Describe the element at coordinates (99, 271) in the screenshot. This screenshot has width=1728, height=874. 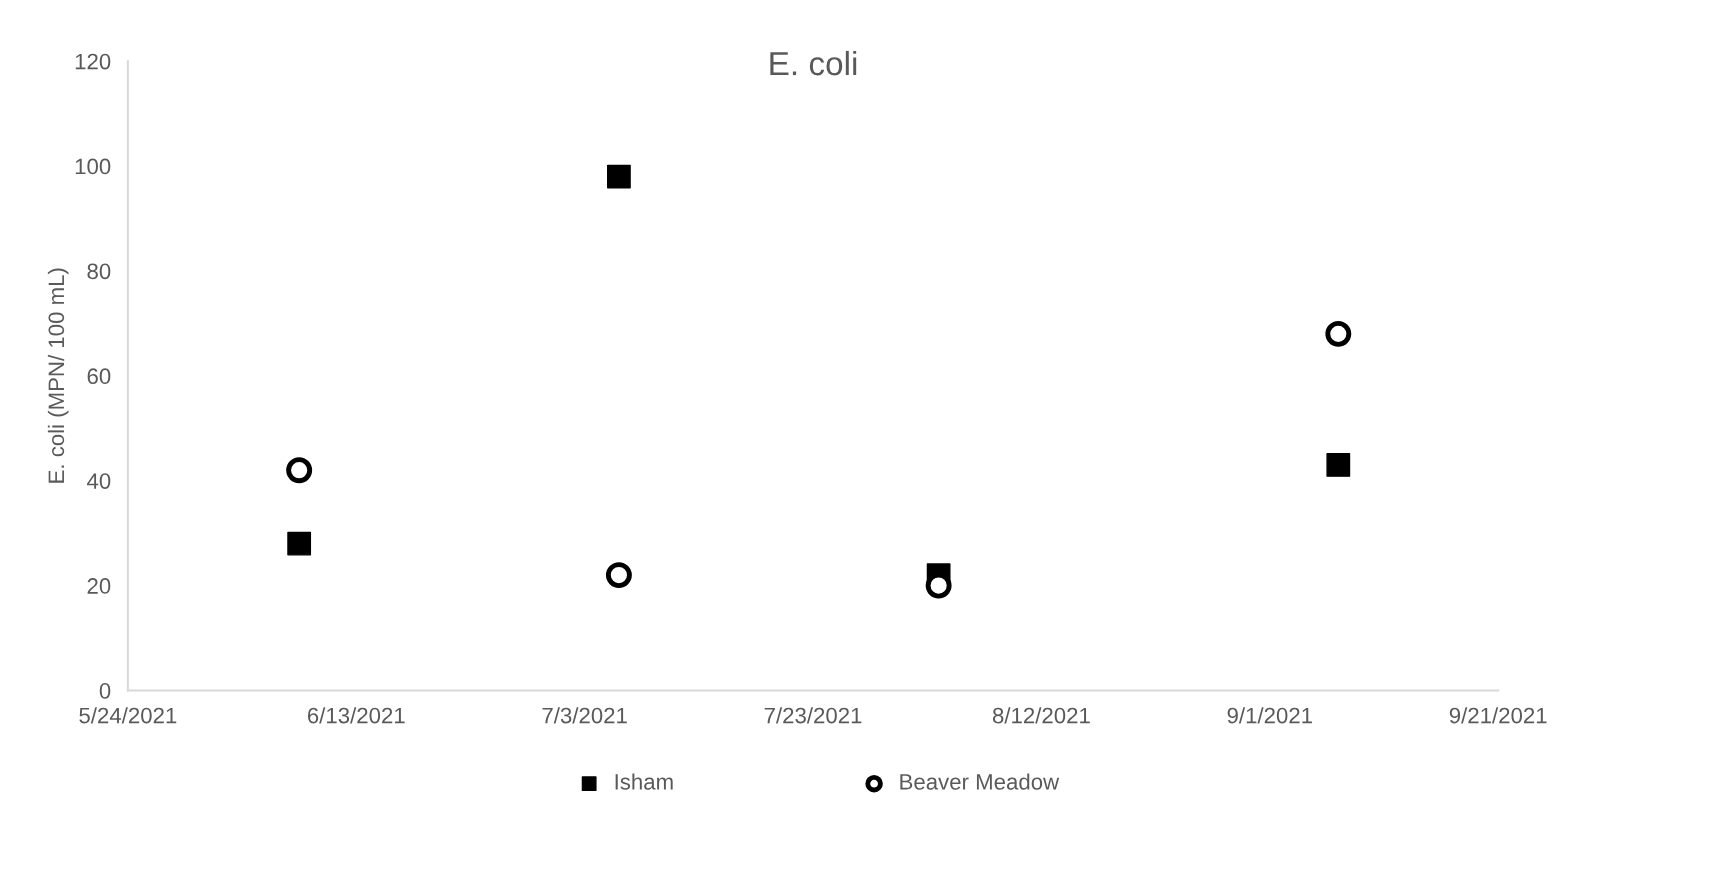
I see `y-tick-label: 80` at that location.